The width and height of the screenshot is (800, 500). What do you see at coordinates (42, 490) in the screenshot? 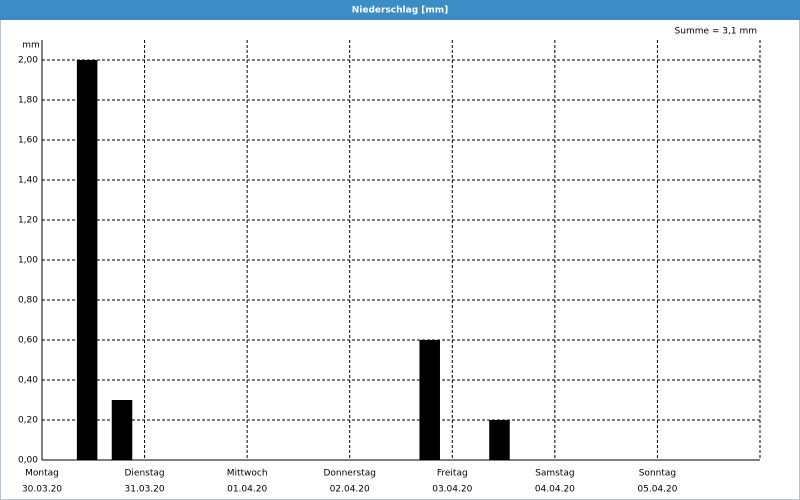
I see `x-tick-date: 30.03.20` at bounding box center [42, 490].